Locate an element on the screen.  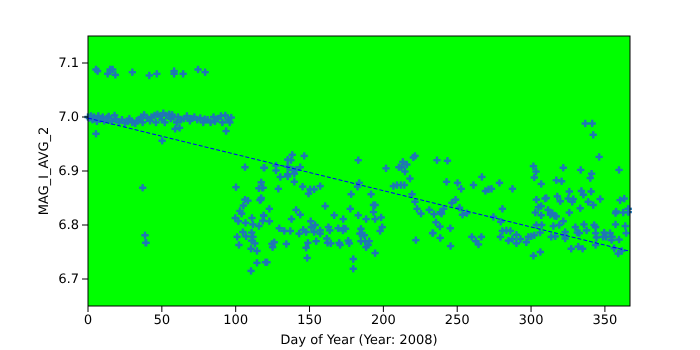
y-tick-label: 7.0 is located at coordinates (68, 118).